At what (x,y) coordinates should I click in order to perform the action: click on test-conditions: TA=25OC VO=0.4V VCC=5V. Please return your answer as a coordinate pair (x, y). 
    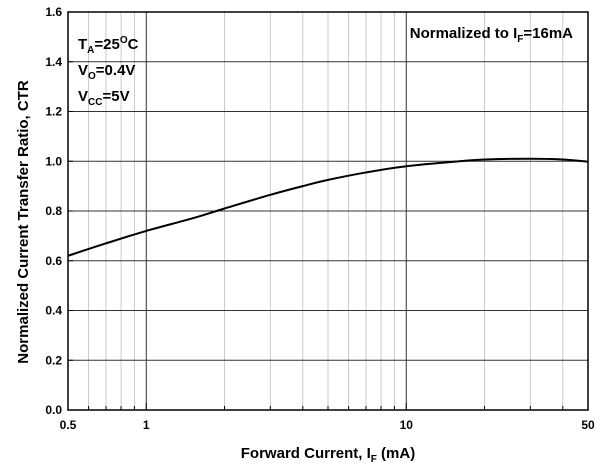
    Looking at the image, I should click on (108, 71).